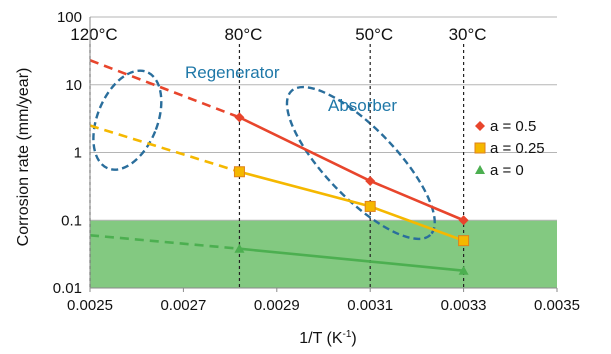  What do you see at coordinates (243, 34) in the screenshot?
I see `temperature-label: 80°C` at bounding box center [243, 34].